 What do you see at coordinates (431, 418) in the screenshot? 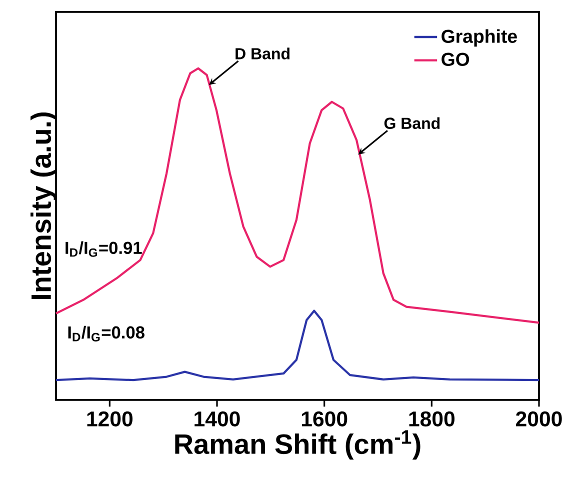
I see `x-tick-label: 1800` at bounding box center [431, 418].